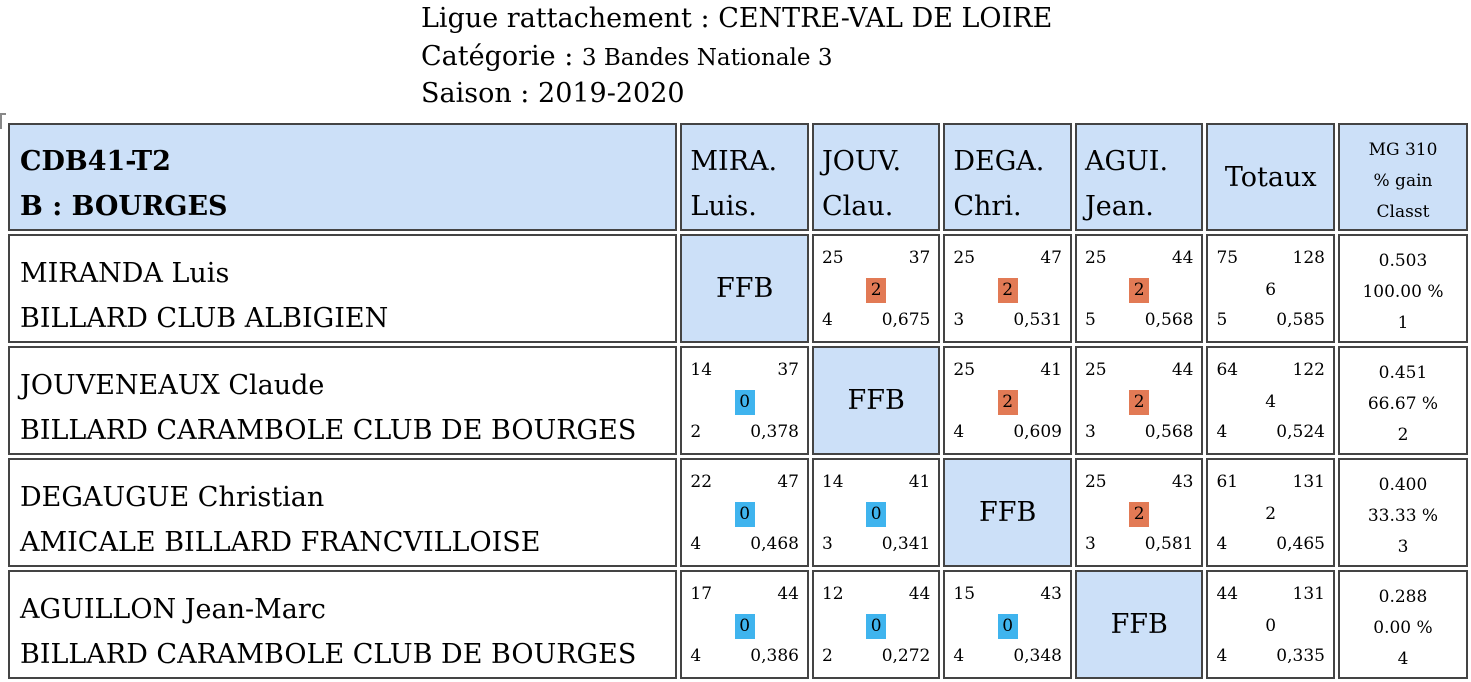  Describe the element at coordinates (885, 18) in the screenshot. I see `ligue-value: CENTRE-VAL DE LOIRE` at that location.